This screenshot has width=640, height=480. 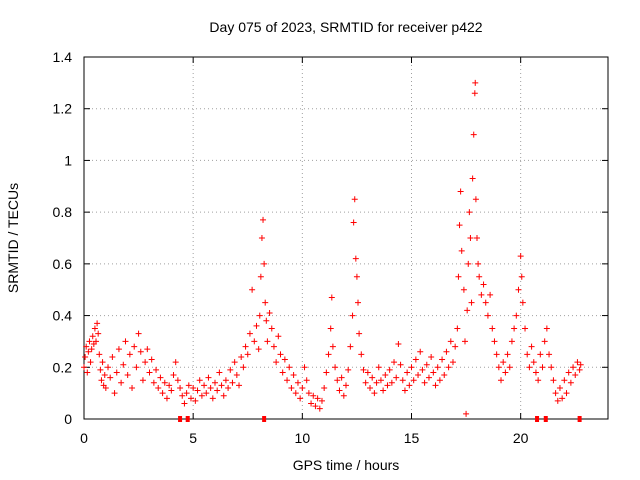 What do you see at coordinates (63, 264) in the screenshot?
I see `y-tick-label: 0.6` at bounding box center [63, 264].